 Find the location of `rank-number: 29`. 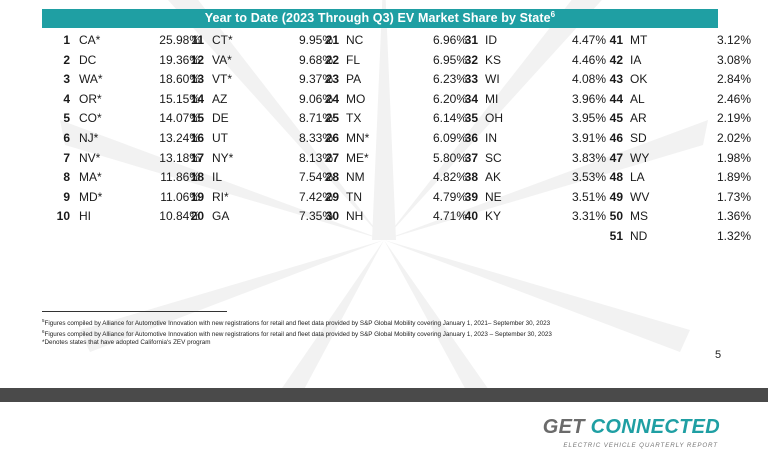

rank-number: 29 is located at coordinates (332, 196).